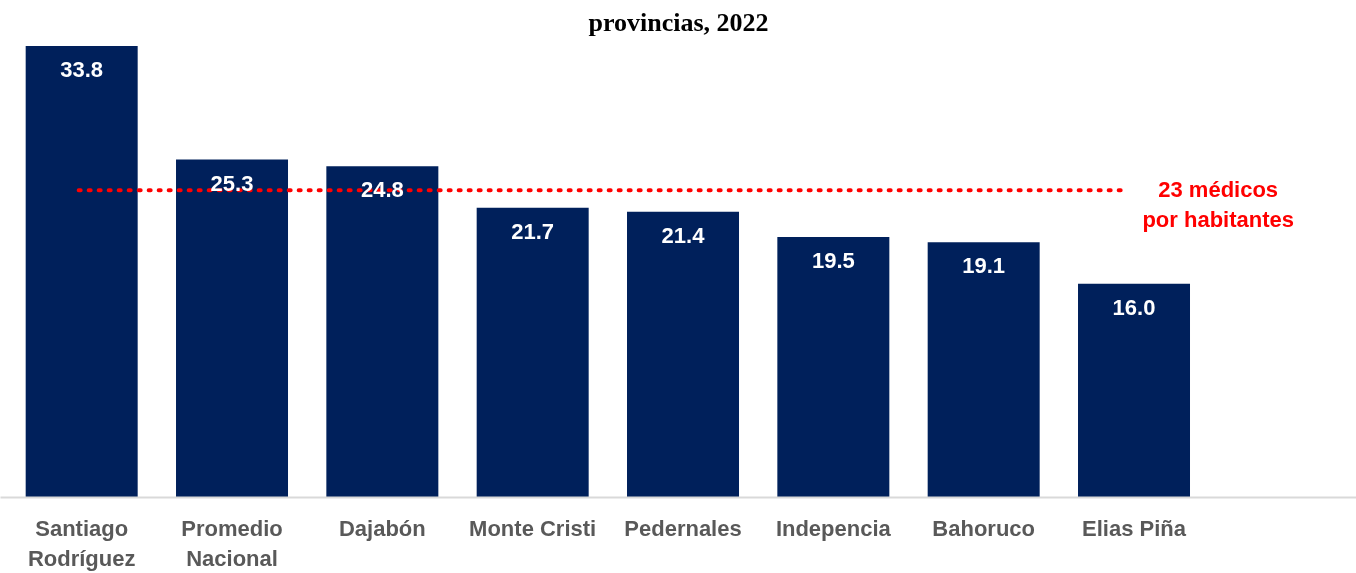 This screenshot has width=1356, height=573. What do you see at coordinates (232, 543) in the screenshot?
I see `x-tick-label: Promedio Nacional` at bounding box center [232, 543].